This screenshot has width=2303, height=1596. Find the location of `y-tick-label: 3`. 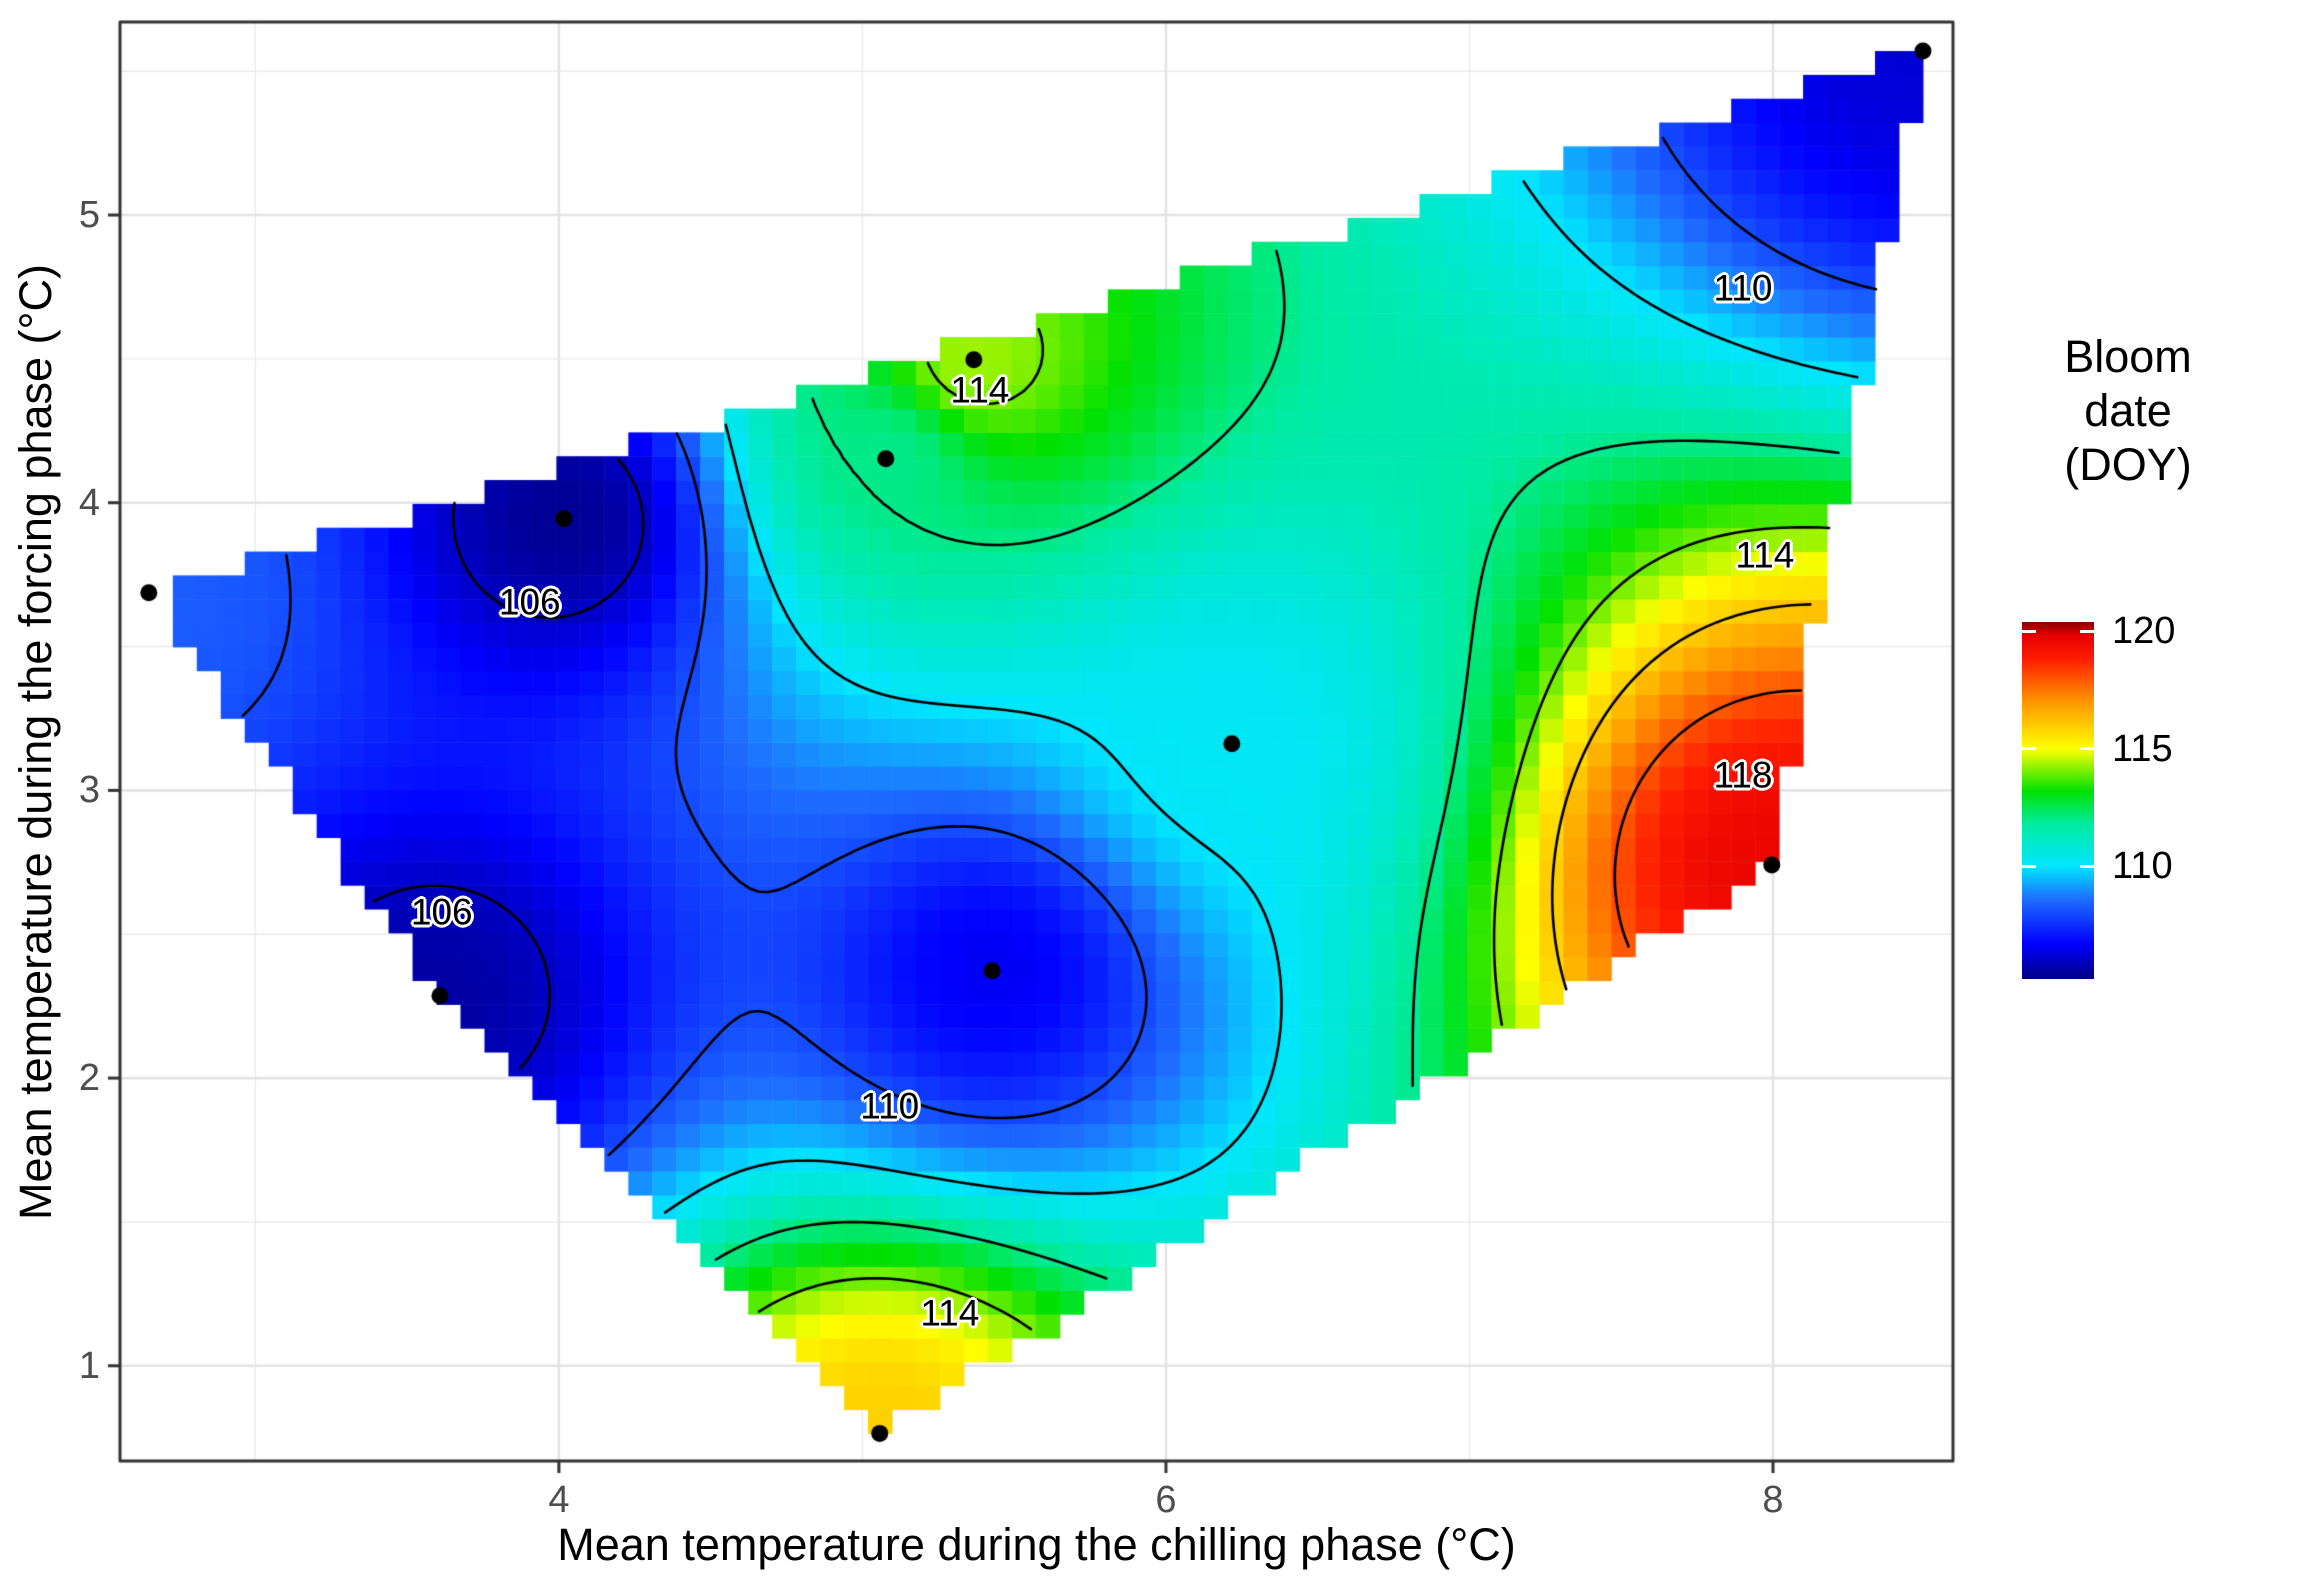

y-tick-label: 3 is located at coordinates (89, 790).